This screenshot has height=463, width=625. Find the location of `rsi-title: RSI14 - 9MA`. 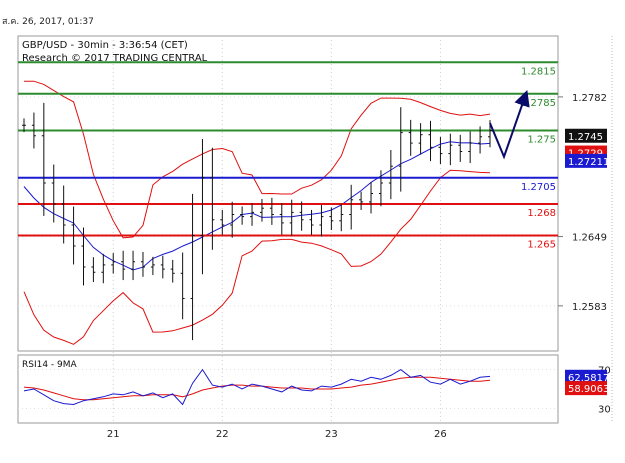

rsi-title: RSI14 - 9MA is located at coordinates (50, 365).